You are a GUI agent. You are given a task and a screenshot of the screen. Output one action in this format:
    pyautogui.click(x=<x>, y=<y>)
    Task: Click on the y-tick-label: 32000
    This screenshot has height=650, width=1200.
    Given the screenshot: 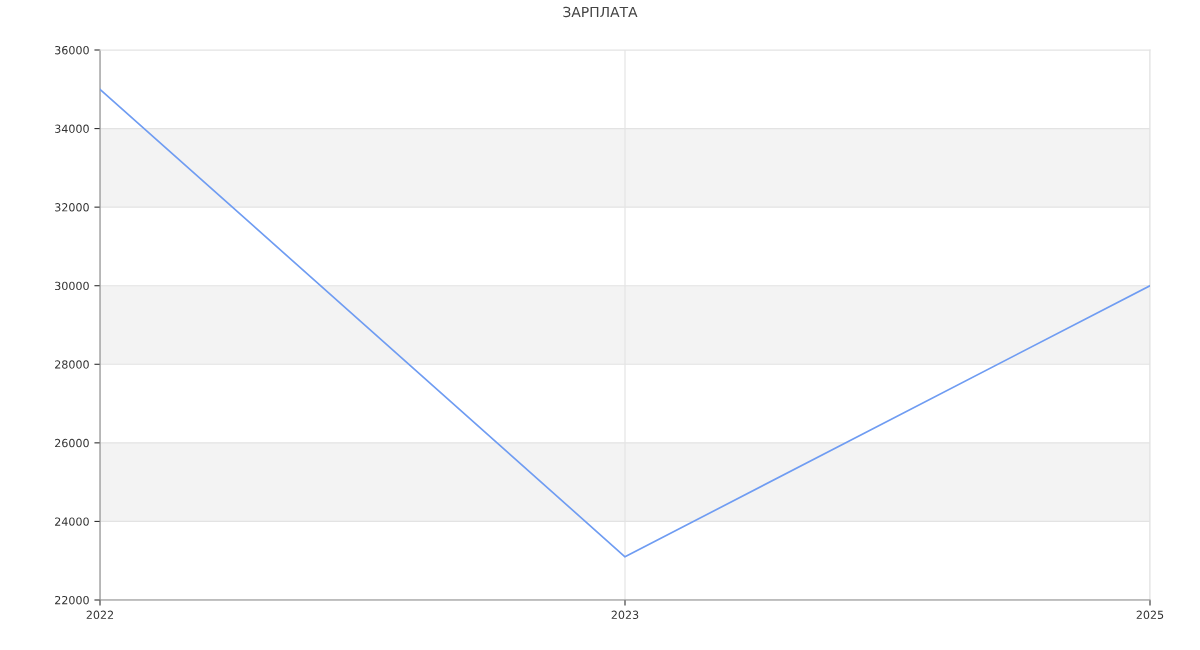 What is the action you would take?
    pyautogui.click(x=72, y=207)
    